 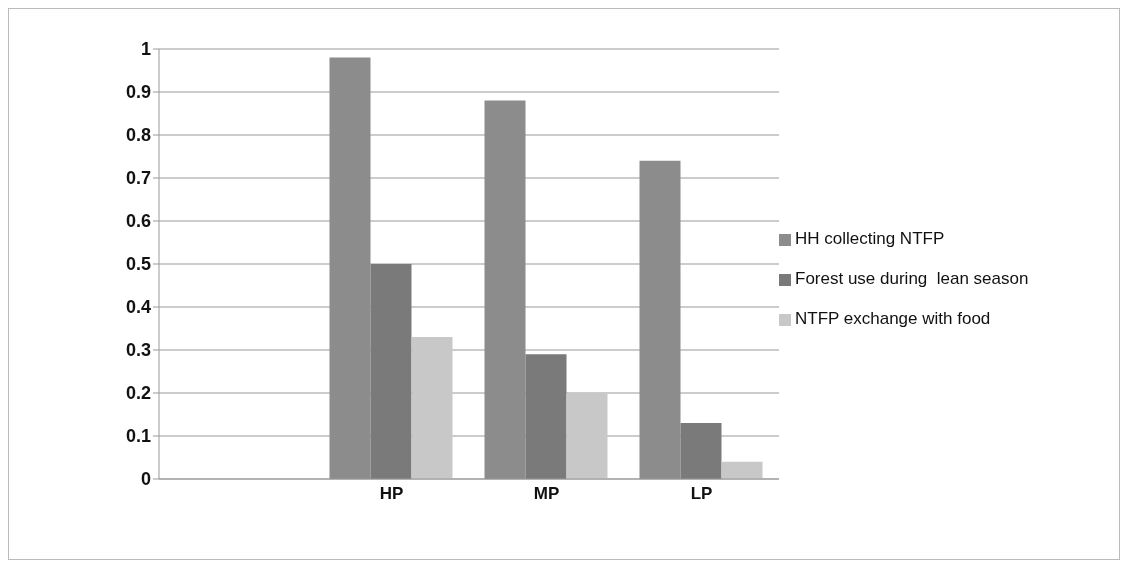 I want to click on y-tick-label: 0.8, so click(x=138, y=135).